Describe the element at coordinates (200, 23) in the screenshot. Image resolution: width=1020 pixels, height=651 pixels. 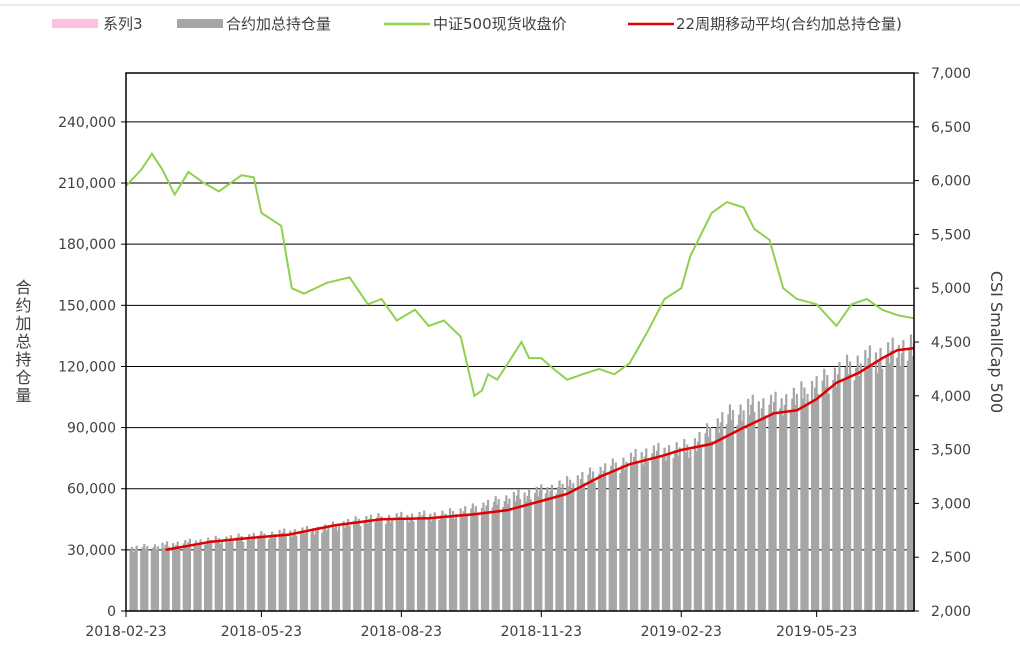
I see `legend-swatch-open-interest` at that location.